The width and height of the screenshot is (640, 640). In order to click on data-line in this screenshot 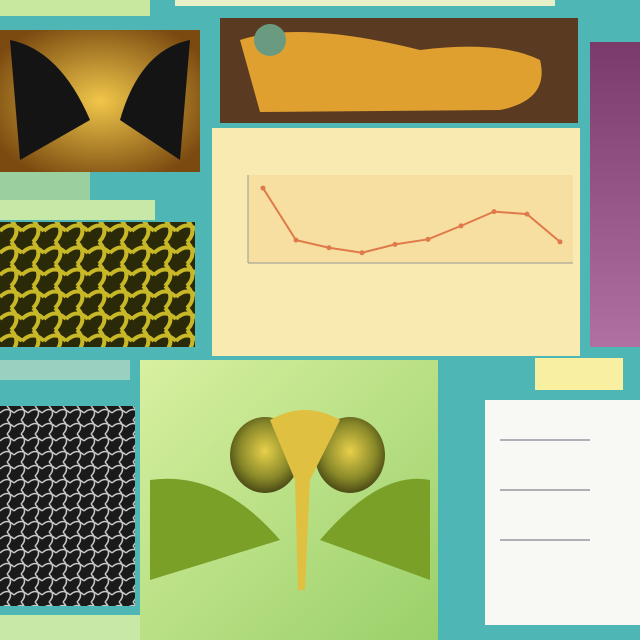, I will do `click(411, 220)`.